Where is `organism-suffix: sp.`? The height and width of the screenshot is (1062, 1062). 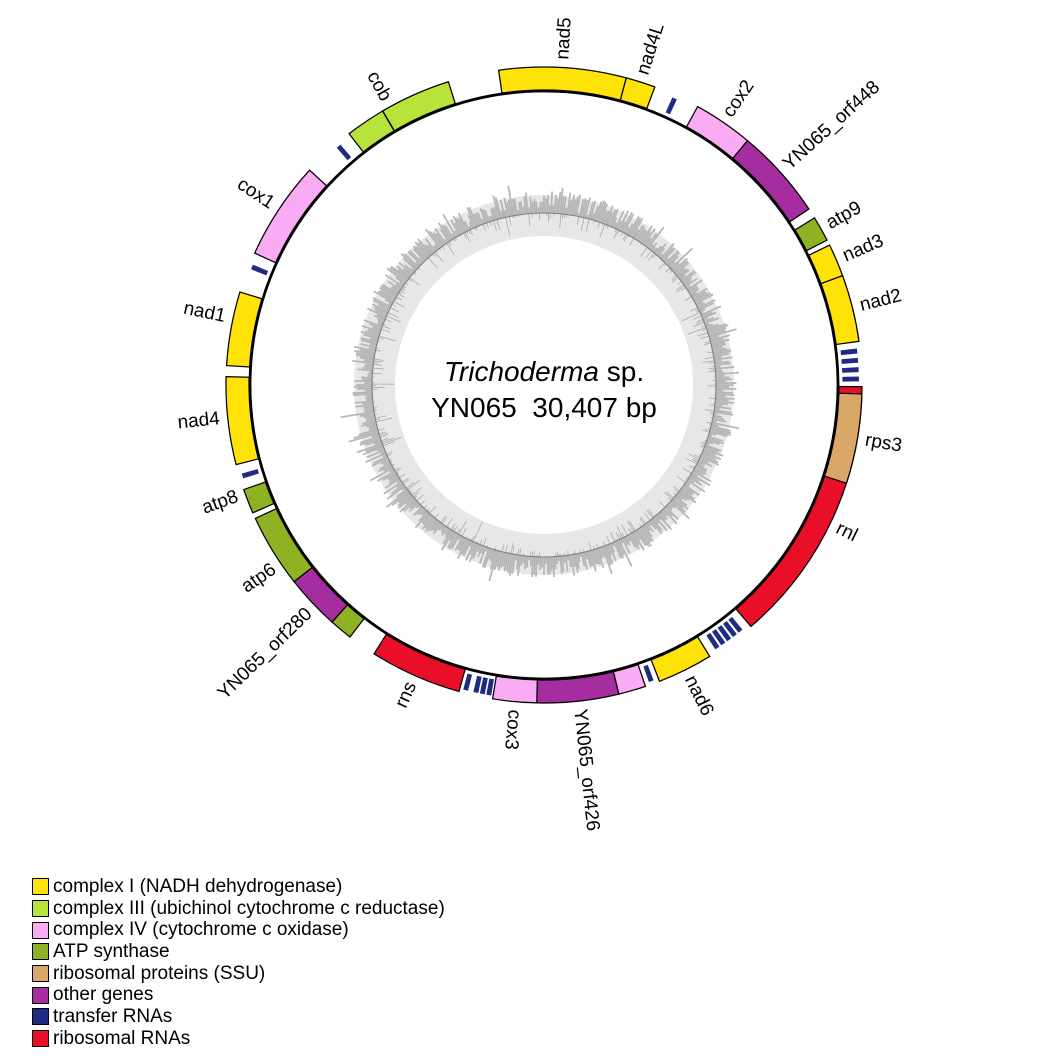 organism-suffix: sp. is located at coordinates (621, 371).